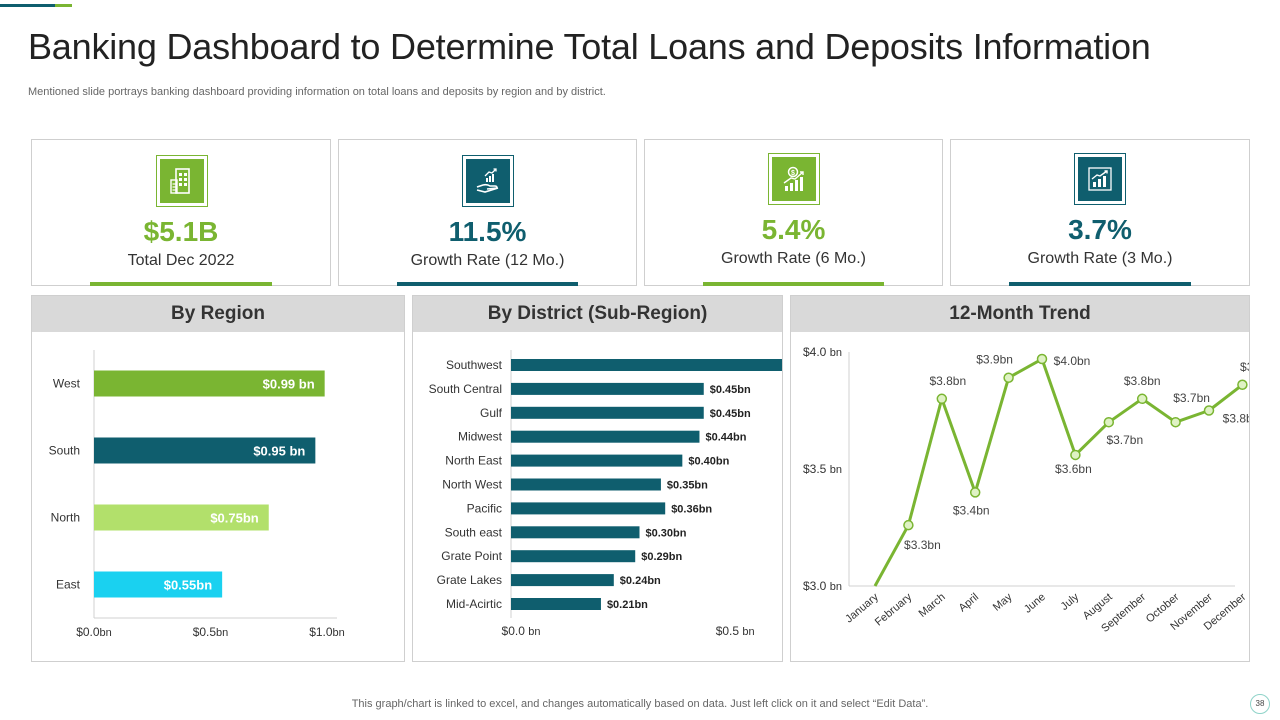 The height and width of the screenshot is (720, 1280). What do you see at coordinates (691, 509) in the screenshot?
I see `data-label: $0.36bn` at bounding box center [691, 509].